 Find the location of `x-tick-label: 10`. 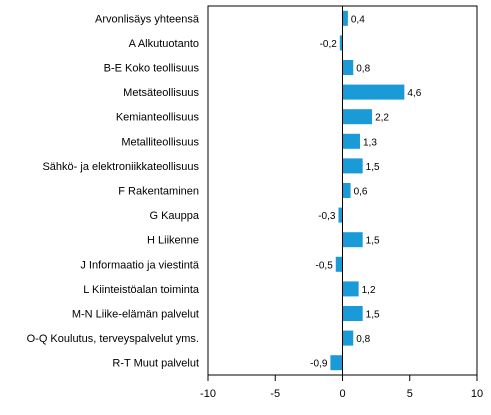

x-tick-label: 10 is located at coordinates (477, 394).